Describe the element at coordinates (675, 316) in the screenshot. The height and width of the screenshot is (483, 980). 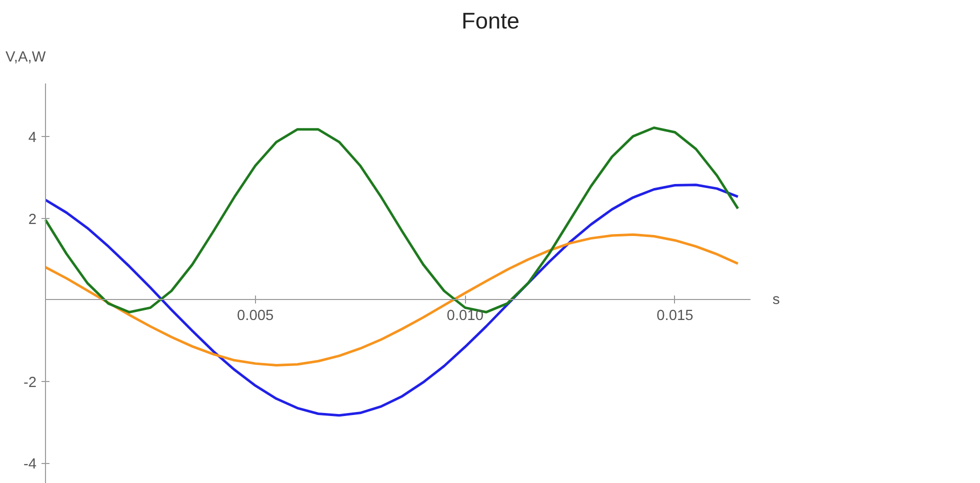
I see `x-tick-label: 0.015` at that location.